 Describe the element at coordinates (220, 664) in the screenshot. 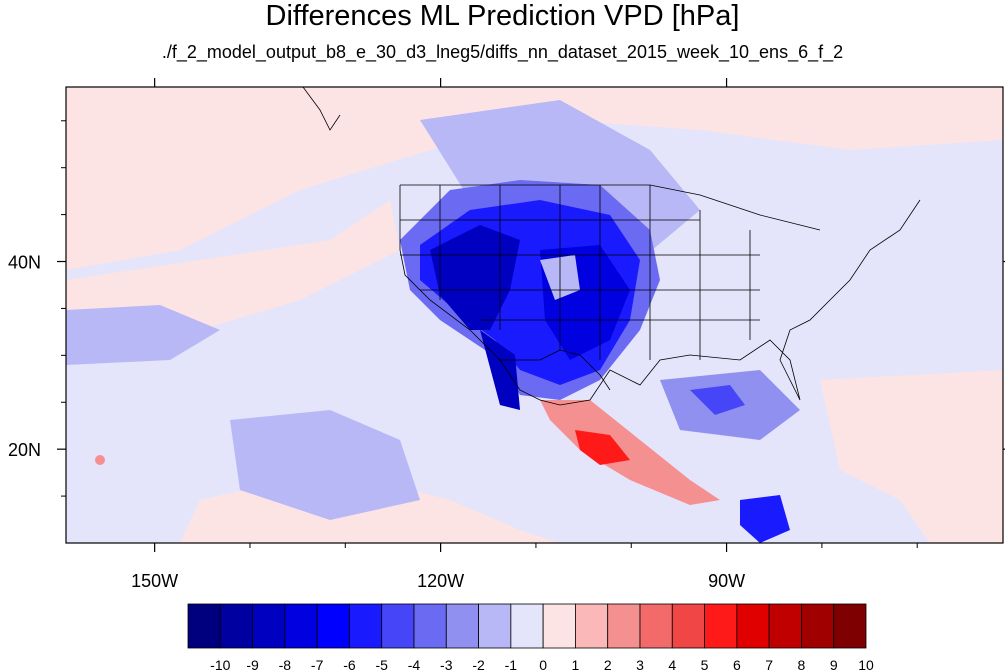

I see `colorbar-label: -10` at that location.